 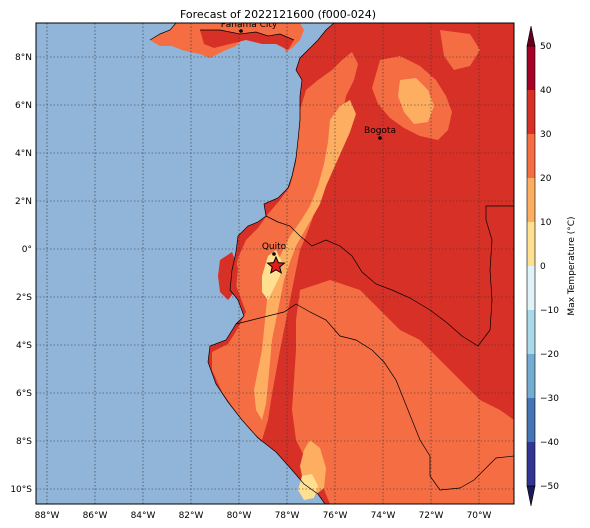 I want to click on lat-tick-4N: 4°N, so click(x=23, y=154).